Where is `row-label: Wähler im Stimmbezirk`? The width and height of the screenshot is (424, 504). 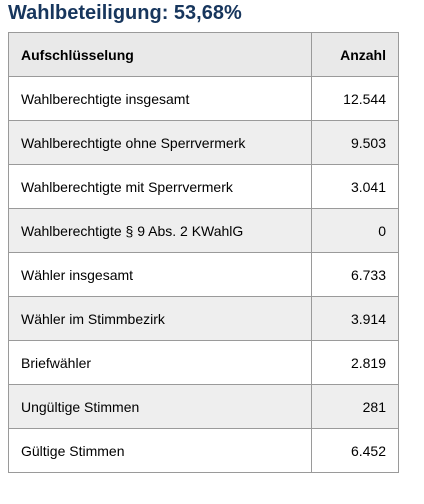
row-label: Wähler im Stimmbezirk is located at coordinates (160, 318).